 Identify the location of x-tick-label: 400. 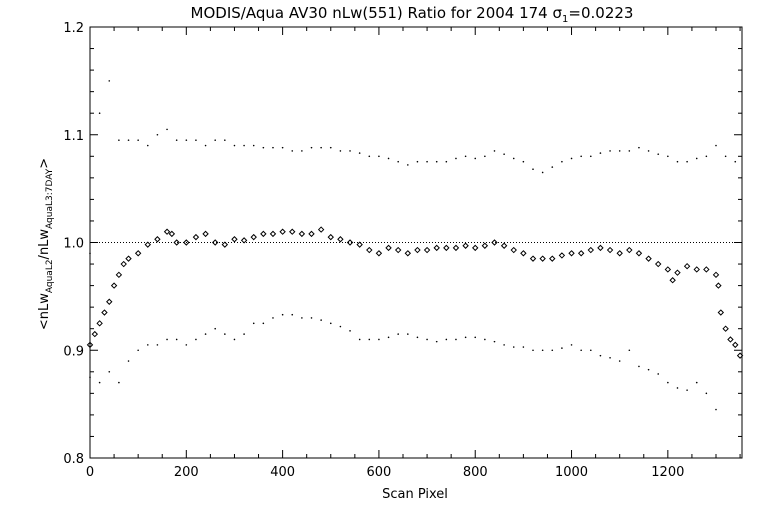
(282, 472).